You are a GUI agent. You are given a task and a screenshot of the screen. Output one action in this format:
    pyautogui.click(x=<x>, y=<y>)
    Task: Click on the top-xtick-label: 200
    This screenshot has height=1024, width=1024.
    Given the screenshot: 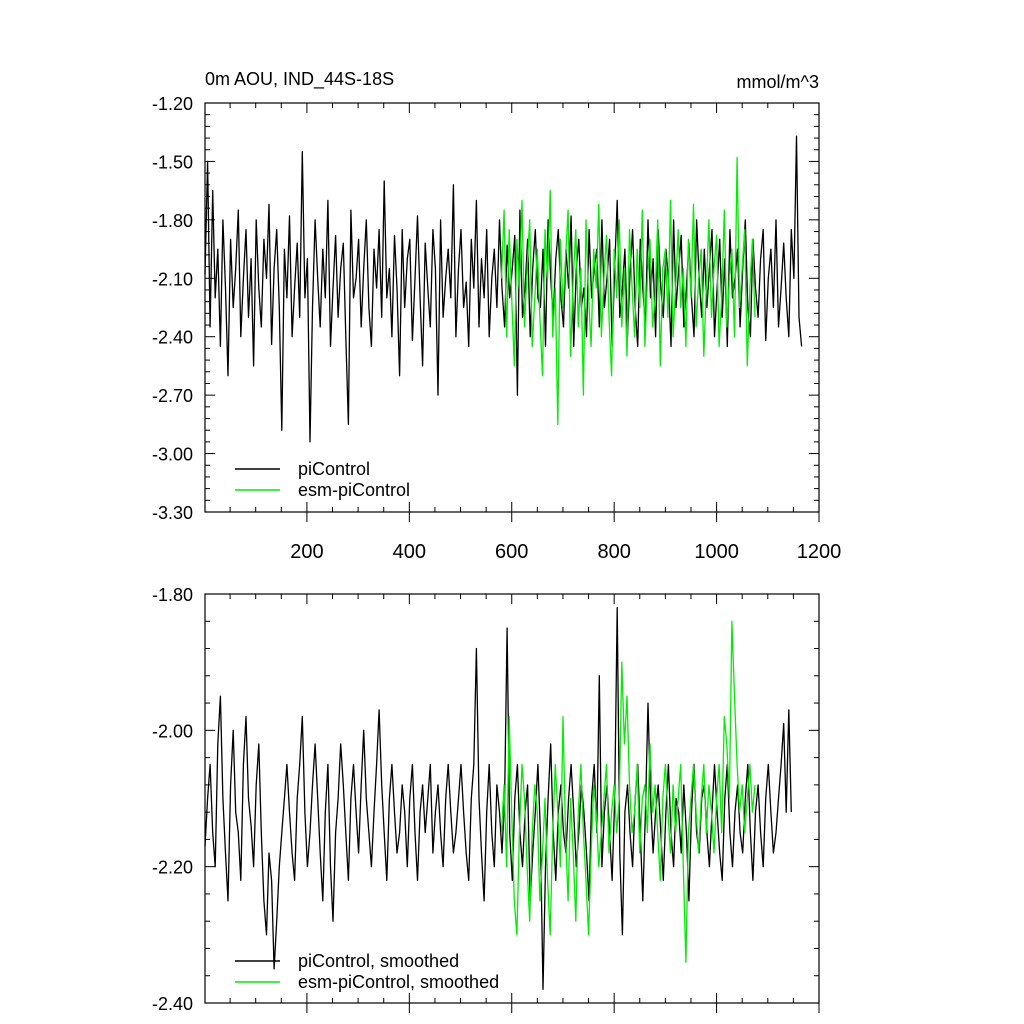 What is the action you would take?
    pyautogui.click(x=306, y=552)
    